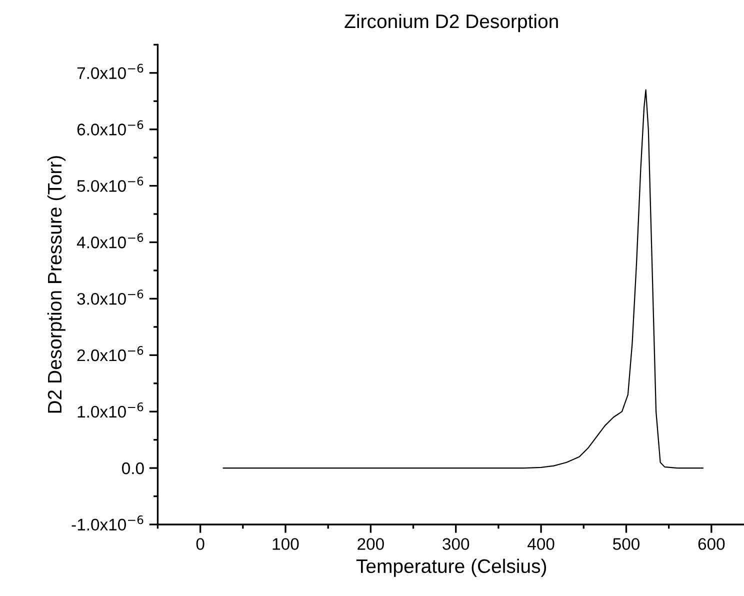 The height and width of the screenshot is (596, 744). I want to click on y-tick-label: 5.0x10$^{−6}$, so click(110, 184).